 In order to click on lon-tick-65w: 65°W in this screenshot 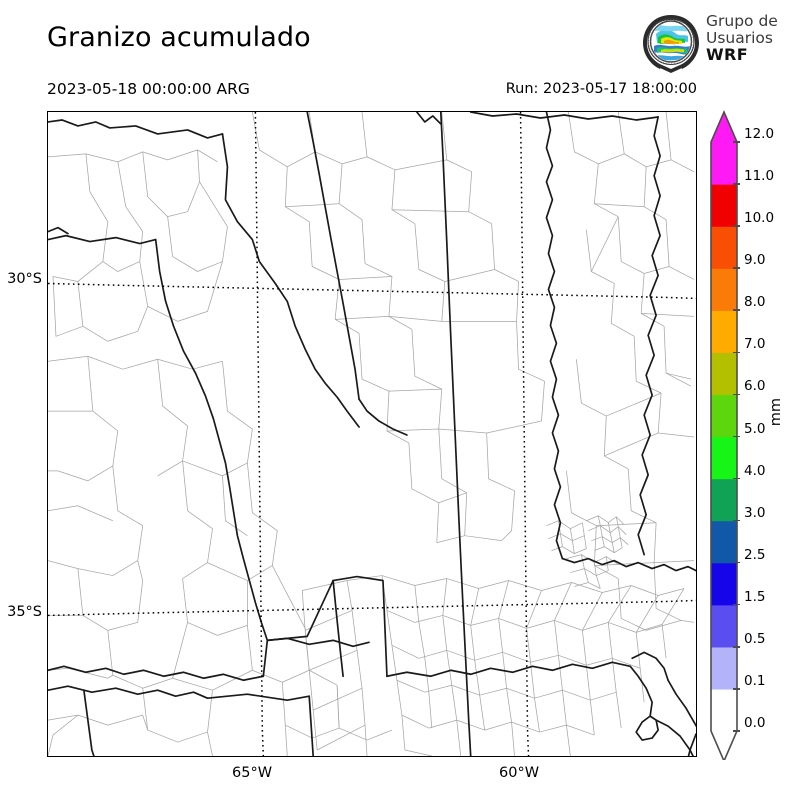, I will do `click(252, 773)`.